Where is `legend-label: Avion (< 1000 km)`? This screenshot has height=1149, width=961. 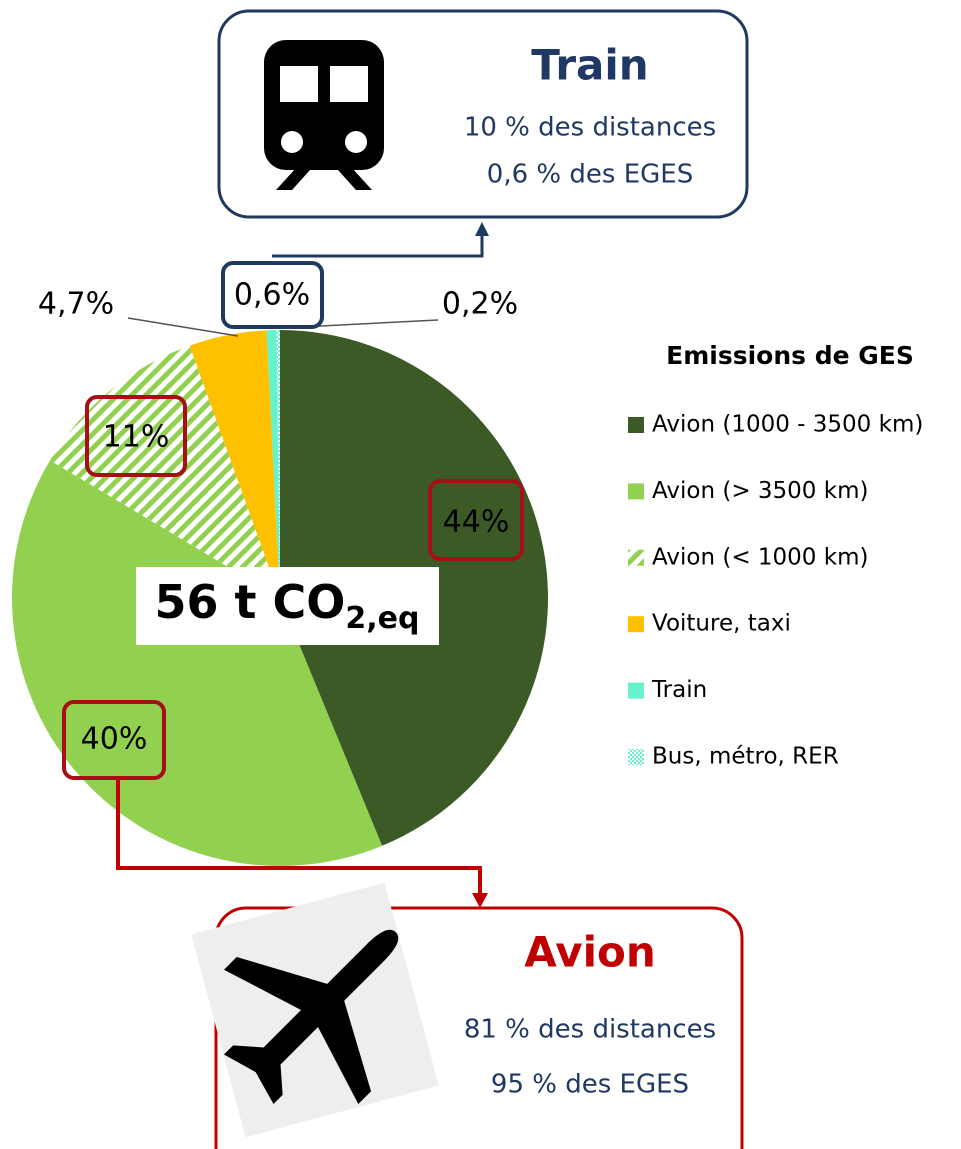 legend-label: Avion (< 1000 km) is located at coordinates (760, 557).